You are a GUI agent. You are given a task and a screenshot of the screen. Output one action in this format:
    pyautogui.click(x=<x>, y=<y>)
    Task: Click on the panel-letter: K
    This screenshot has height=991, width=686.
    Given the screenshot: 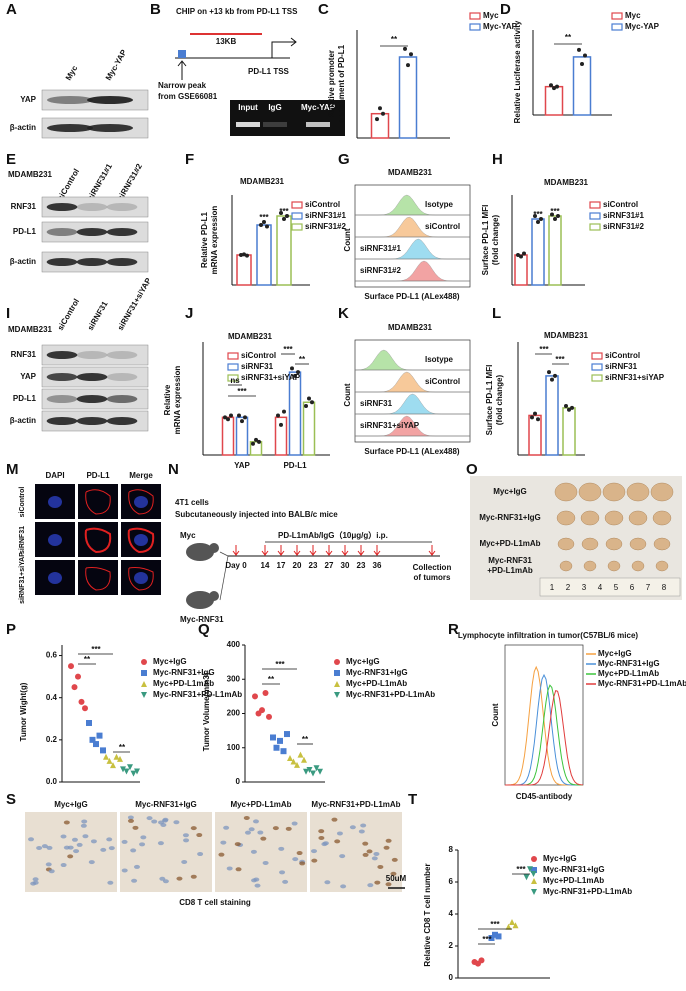 What is the action you would take?
    pyautogui.click(x=343, y=313)
    